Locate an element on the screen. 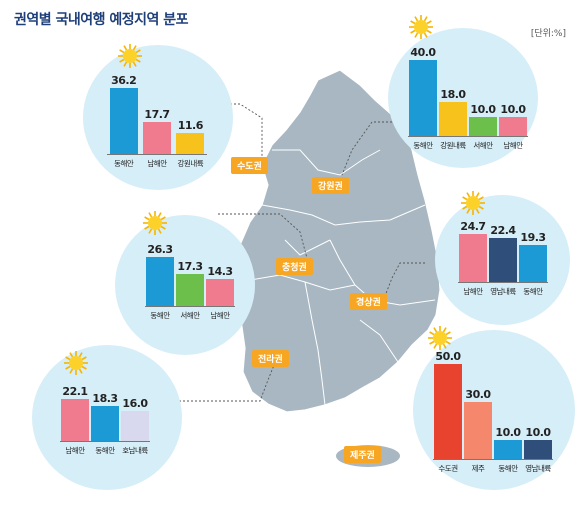 The width and height of the screenshot is (580, 520). chart-jeollagwon: 22.1 남해안 18.3 동해안 16.0 호남내륙 is located at coordinates (105, 420).